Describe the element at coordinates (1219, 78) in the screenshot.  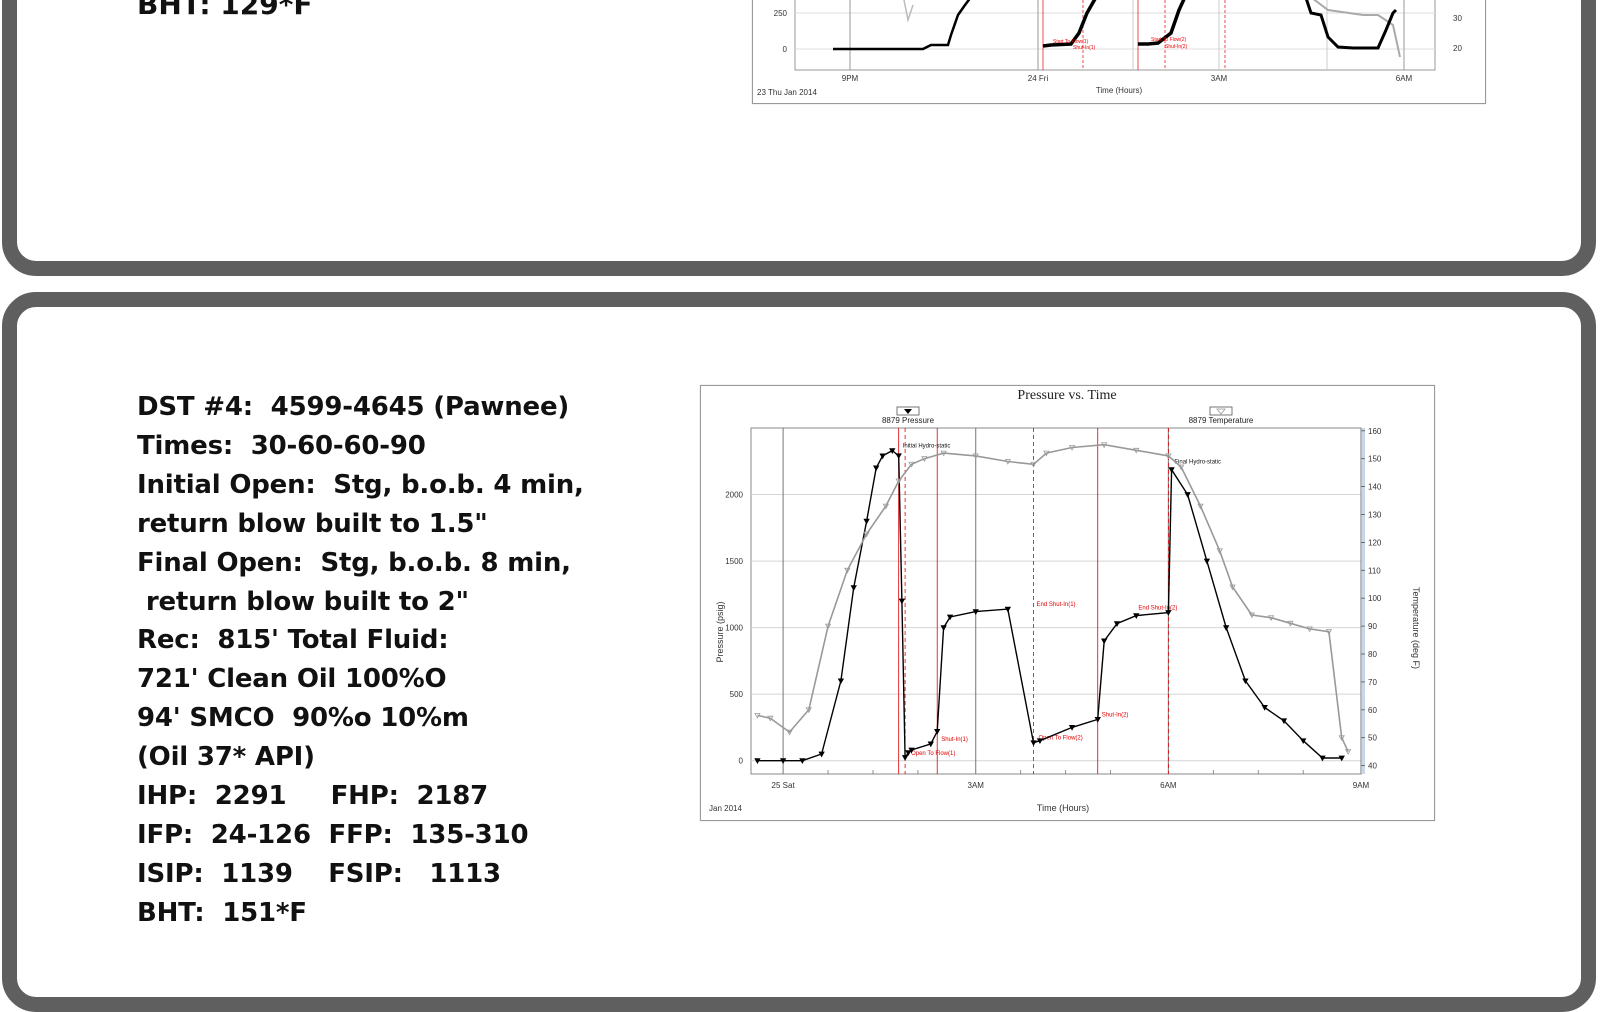
I see `top-x-tick: 3AM` at that location.